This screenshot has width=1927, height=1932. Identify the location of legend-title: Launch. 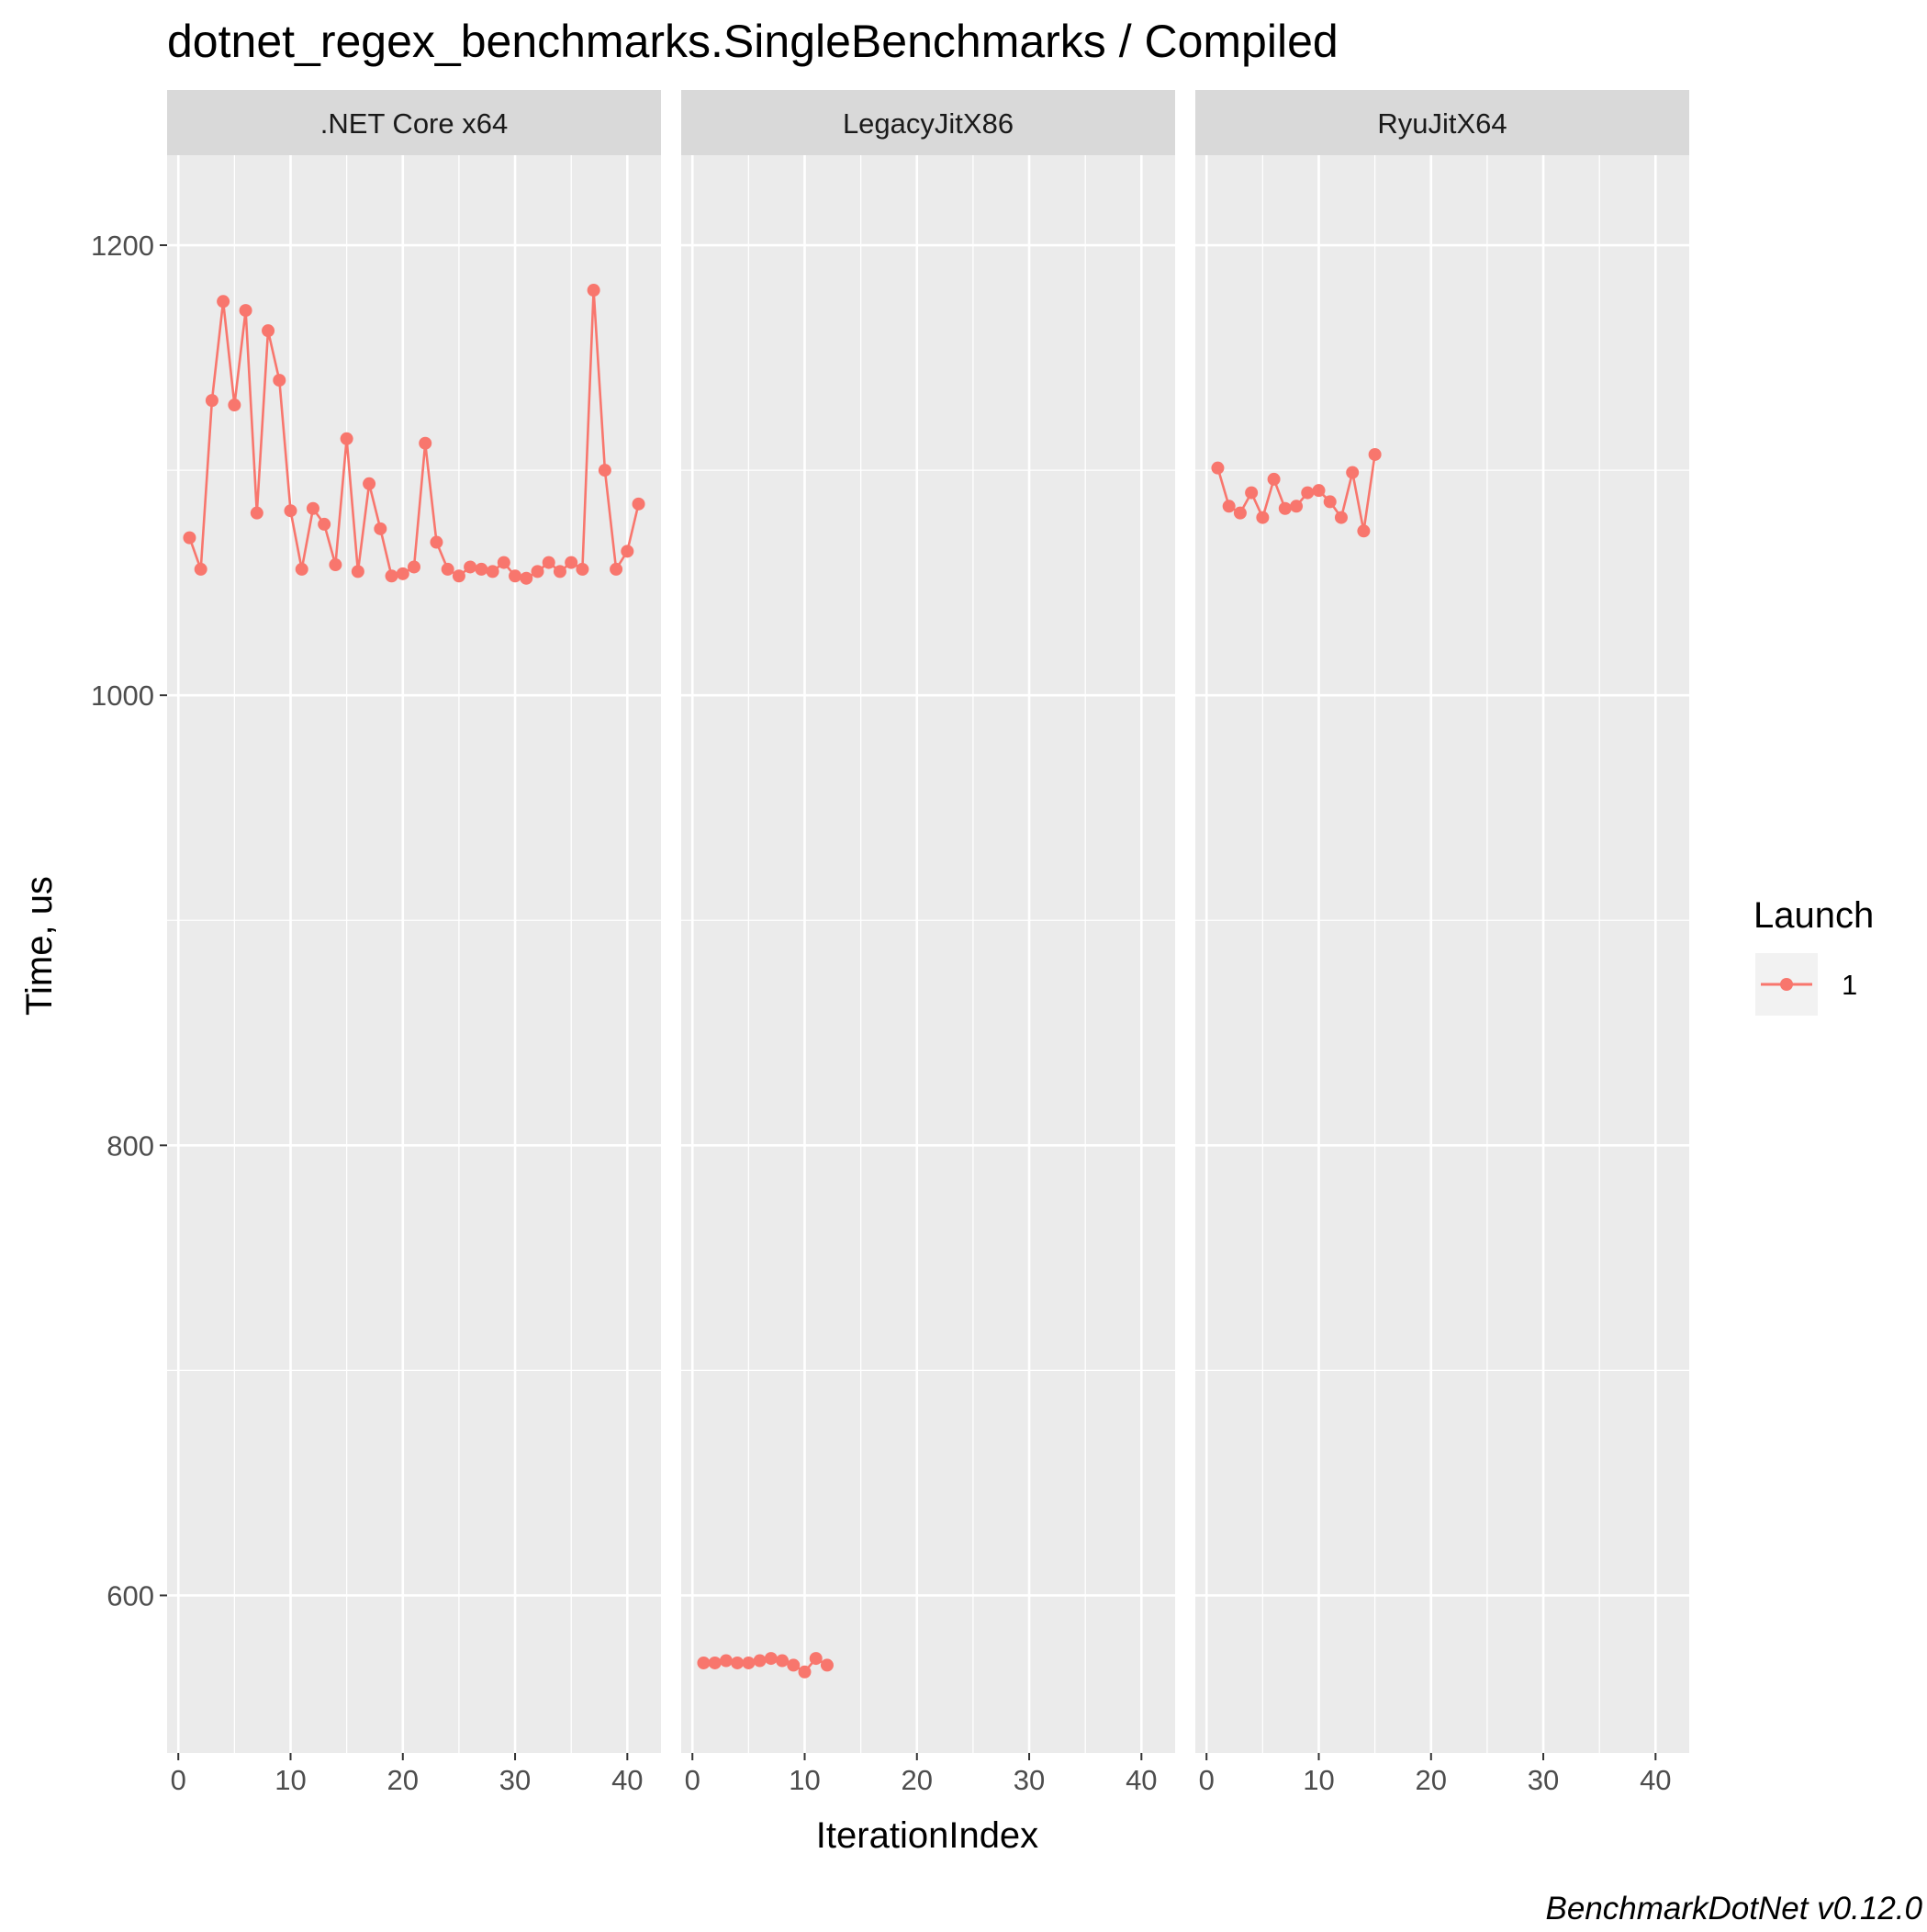
(1814, 915).